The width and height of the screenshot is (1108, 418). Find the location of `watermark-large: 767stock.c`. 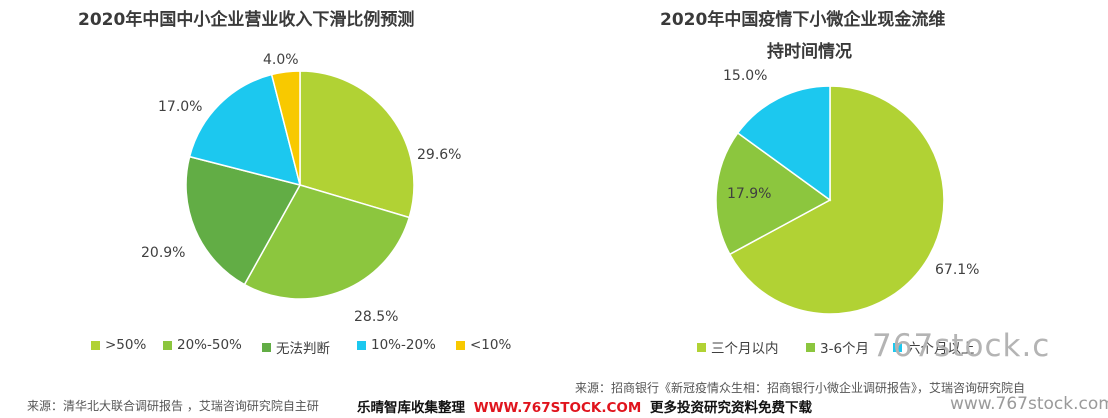

watermark-large: 767stock.c is located at coordinates (961, 346).